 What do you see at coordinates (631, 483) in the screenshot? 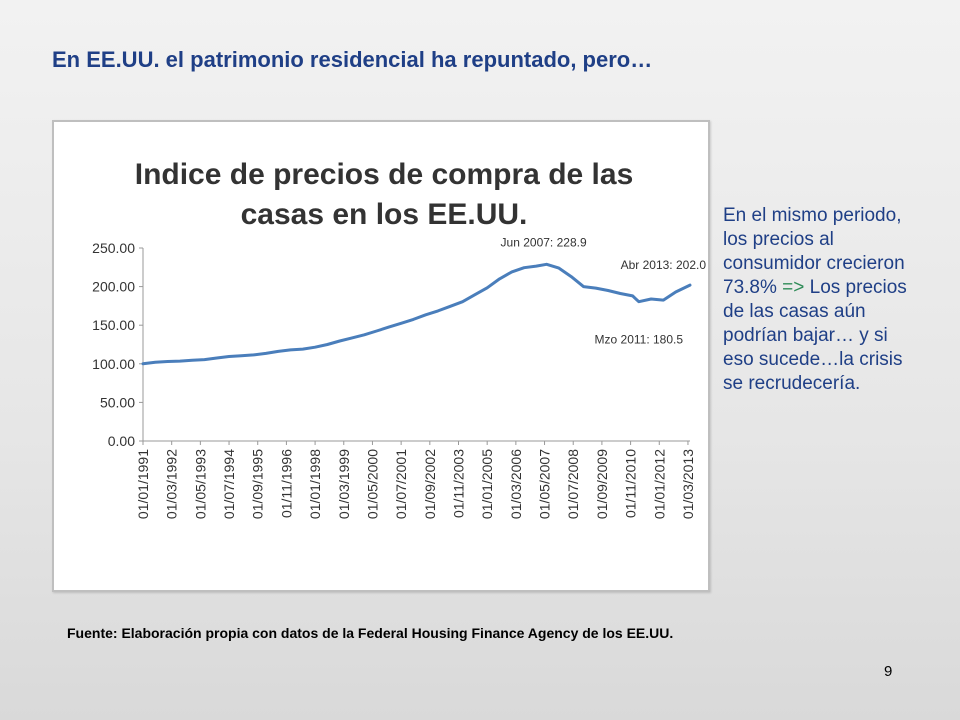
I see `x-tick-label: 01/11/2010` at bounding box center [631, 483].